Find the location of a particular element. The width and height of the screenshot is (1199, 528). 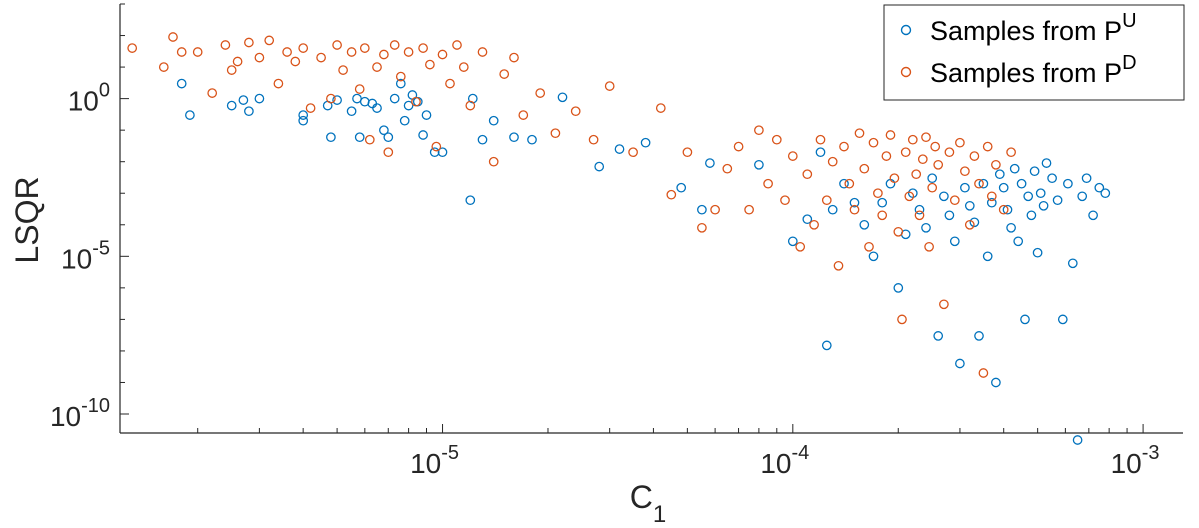

y-tick-label: 100 is located at coordinates (89, 98).